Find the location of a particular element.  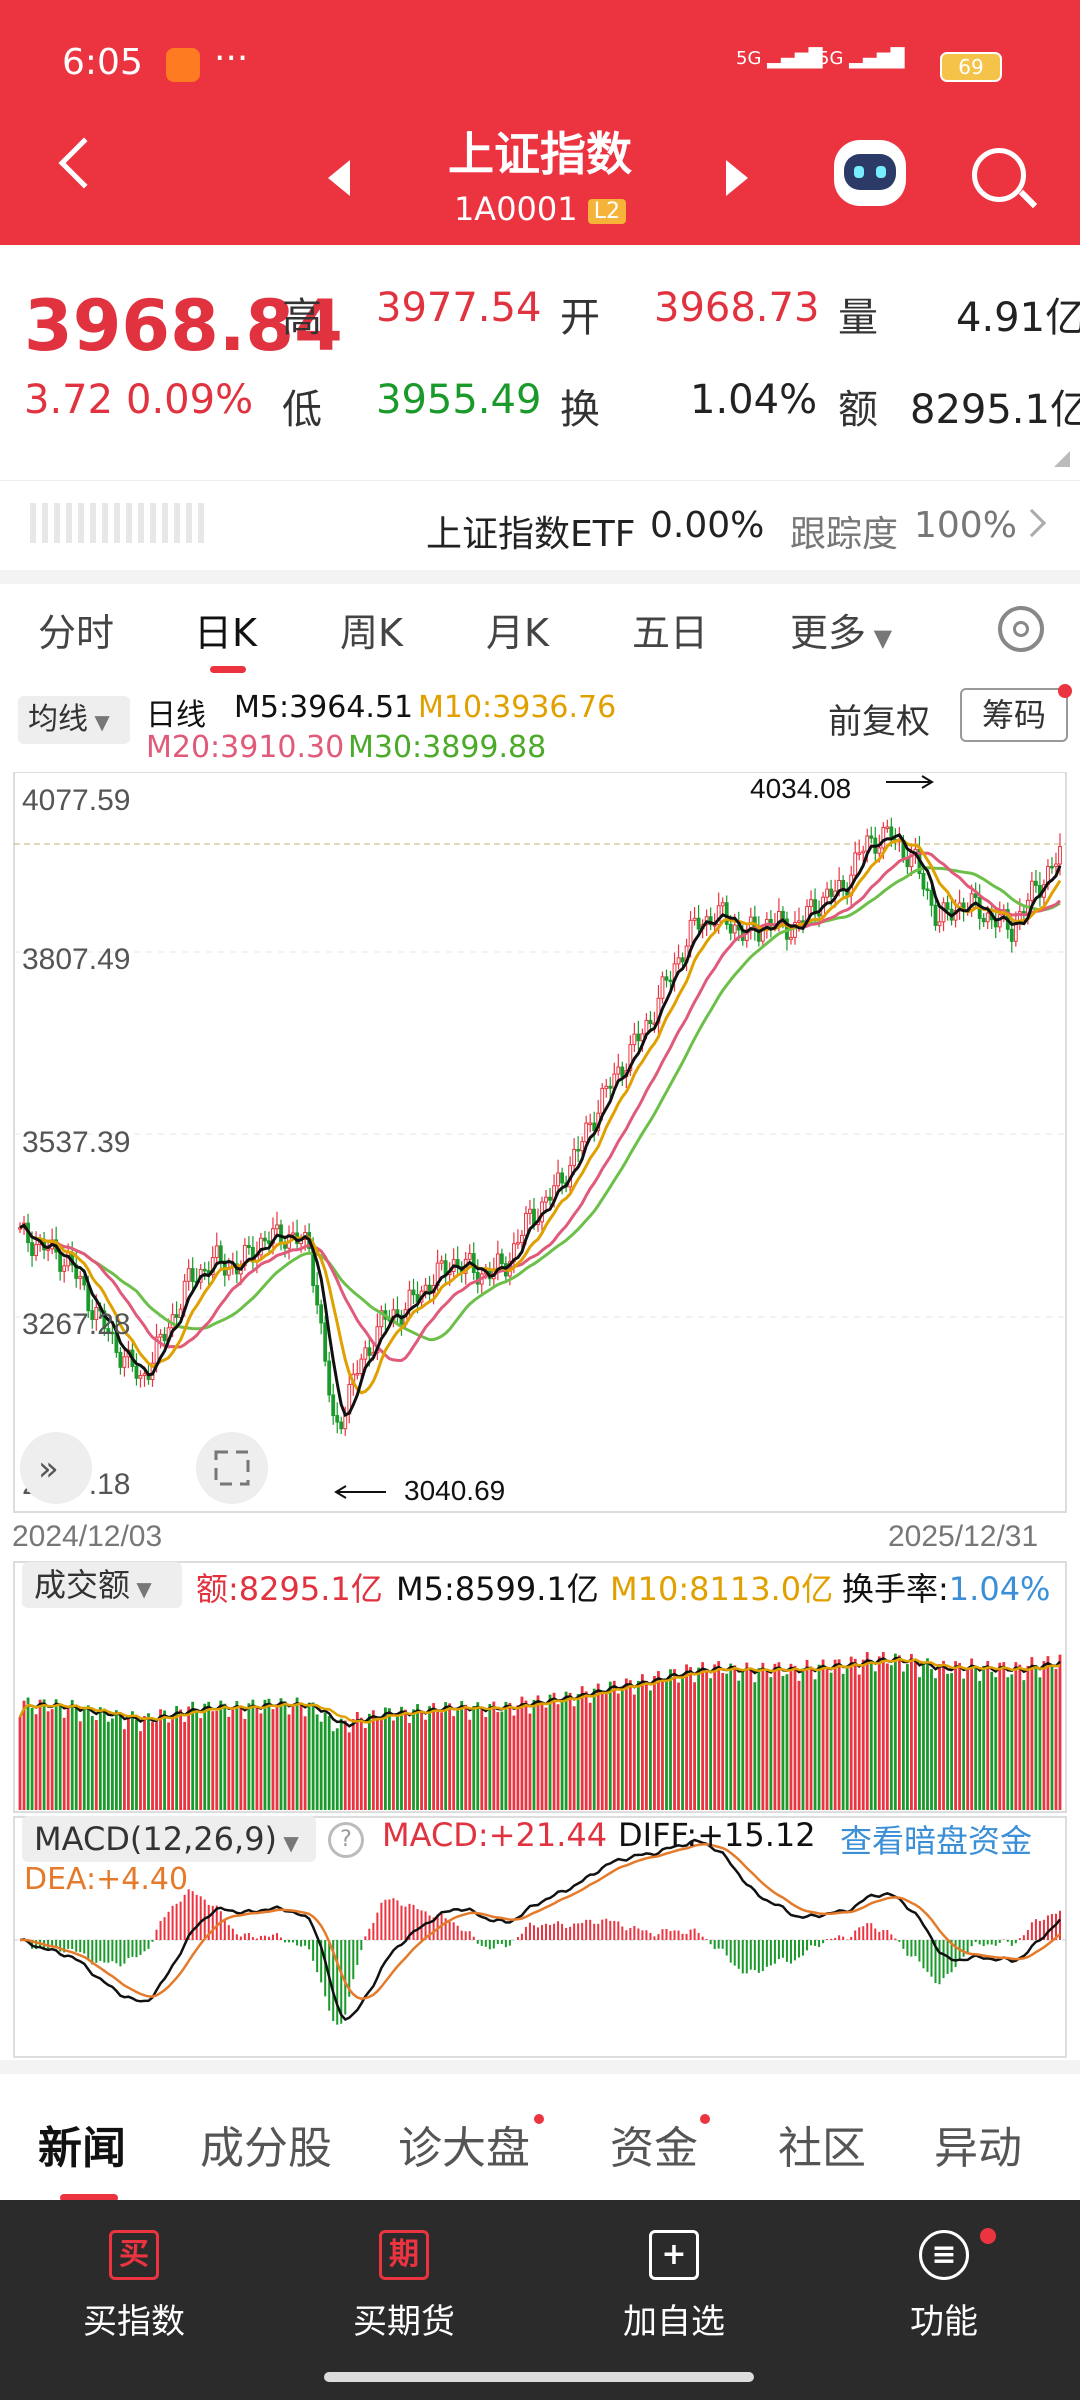

expand-left-button is located at coordinates (56, 1468).